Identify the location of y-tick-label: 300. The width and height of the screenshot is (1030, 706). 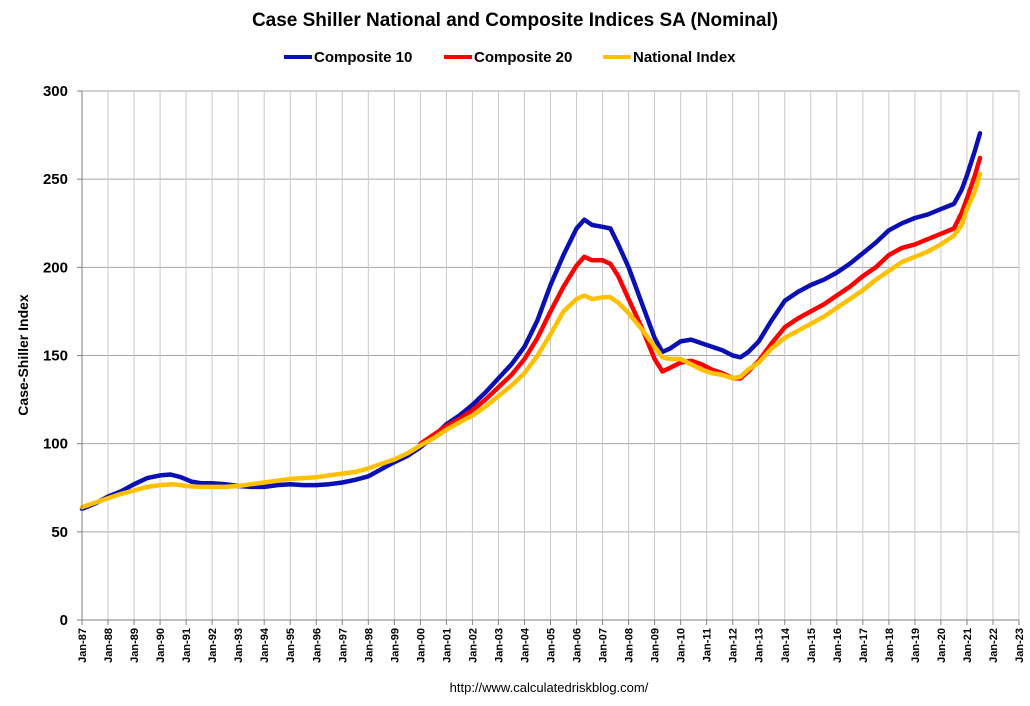
(55, 91).